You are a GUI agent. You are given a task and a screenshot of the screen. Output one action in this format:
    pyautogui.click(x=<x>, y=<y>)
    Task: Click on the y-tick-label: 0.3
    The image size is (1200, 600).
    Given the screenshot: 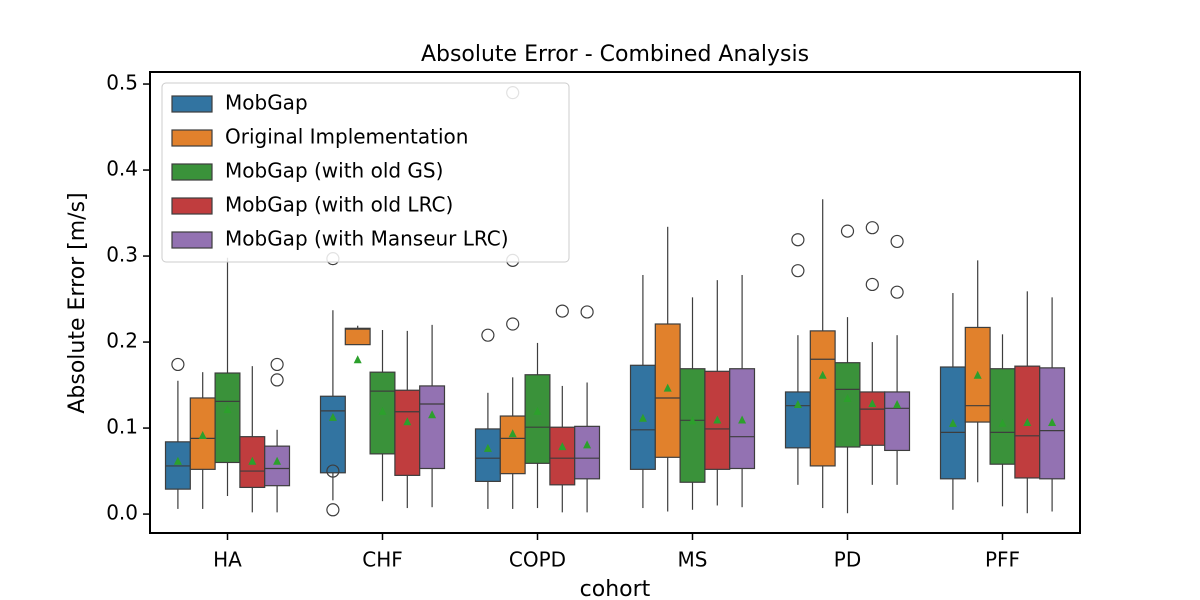 What is the action you would take?
    pyautogui.click(x=122, y=255)
    